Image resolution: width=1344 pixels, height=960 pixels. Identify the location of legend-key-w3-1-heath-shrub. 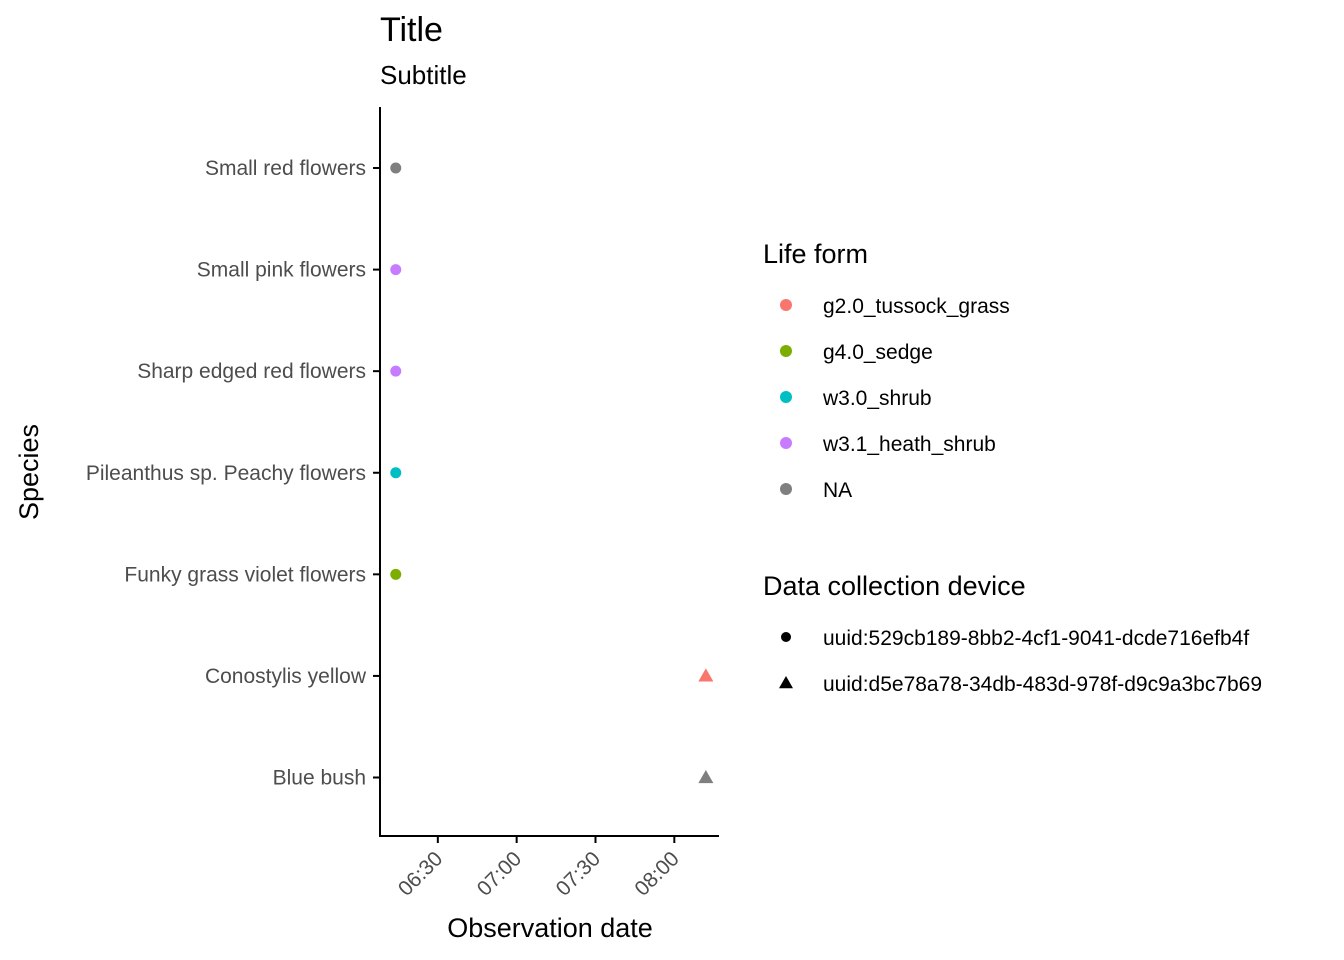
(786, 443).